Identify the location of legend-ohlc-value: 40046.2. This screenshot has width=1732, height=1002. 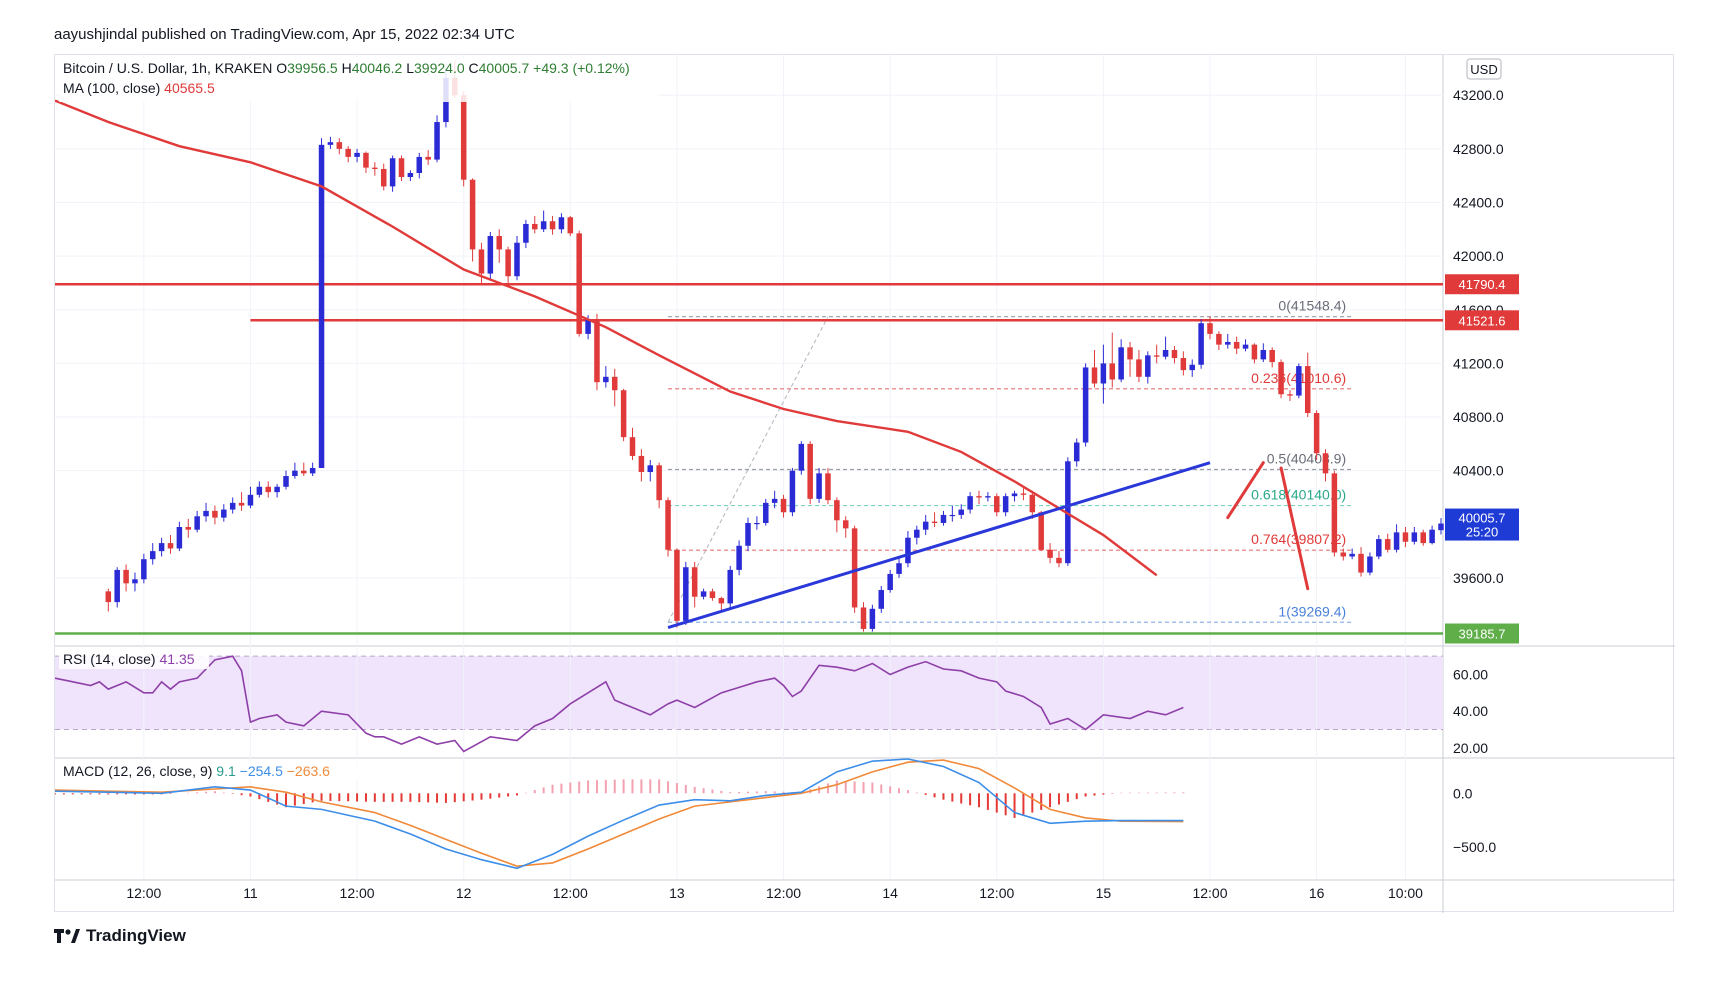
(379, 68).